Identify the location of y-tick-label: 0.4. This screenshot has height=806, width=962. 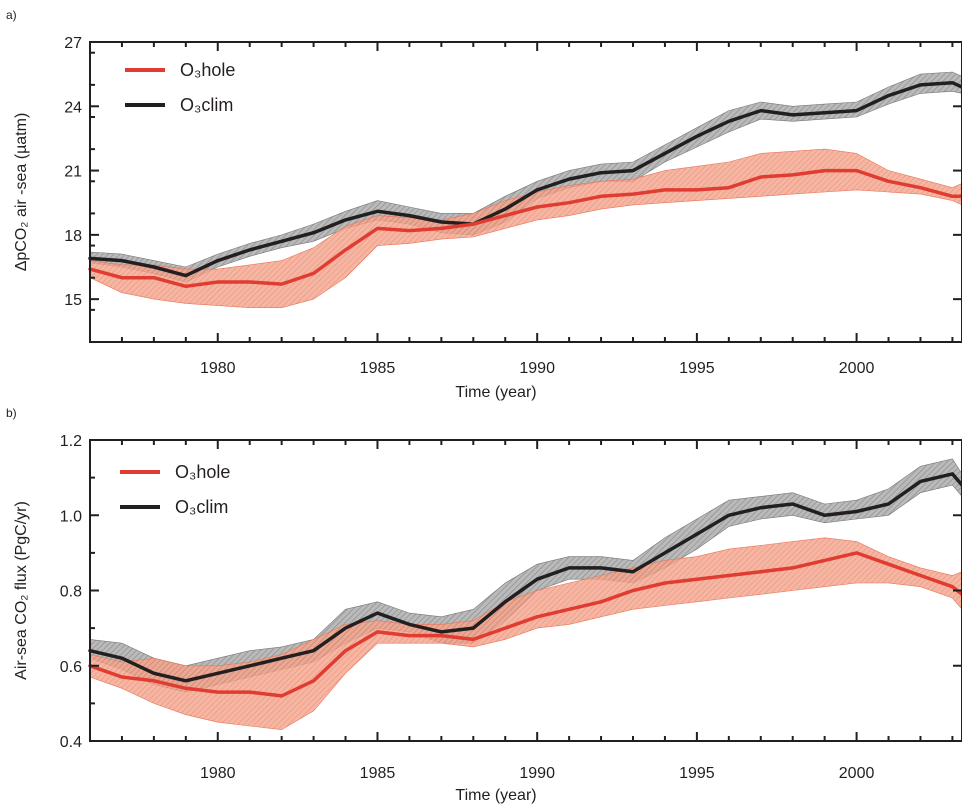
(71, 742).